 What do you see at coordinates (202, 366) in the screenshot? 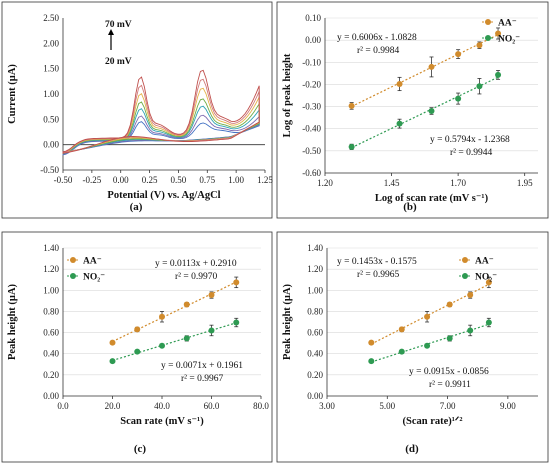
I see `trendline-equation: y = 0.0071x + 0.1961` at bounding box center [202, 366].